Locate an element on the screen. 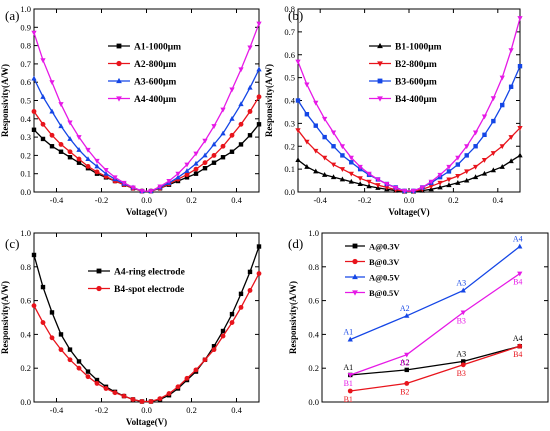  legend-entry: A2-800μm is located at coordinates (142, 65).